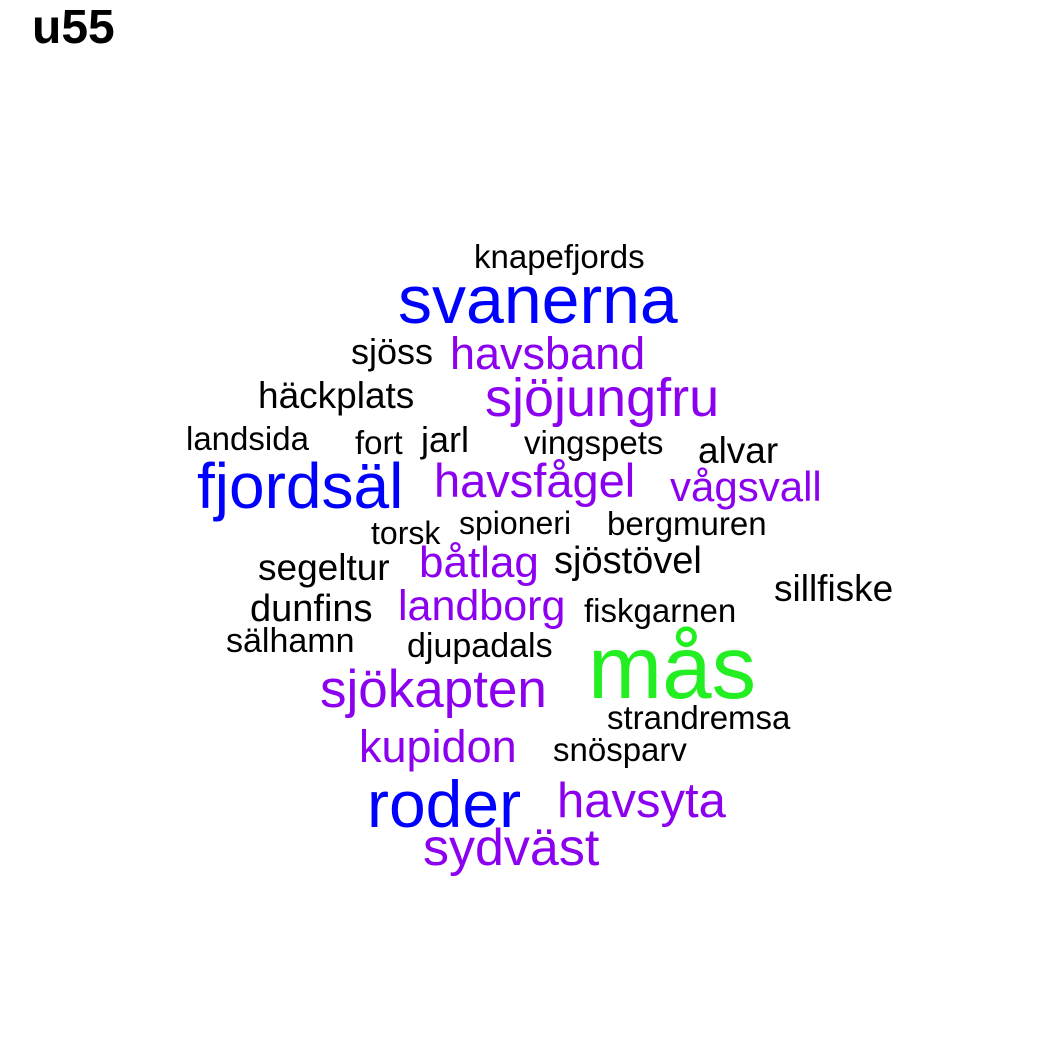  I want to click on word-landborg: landborg, so click(482, 606).